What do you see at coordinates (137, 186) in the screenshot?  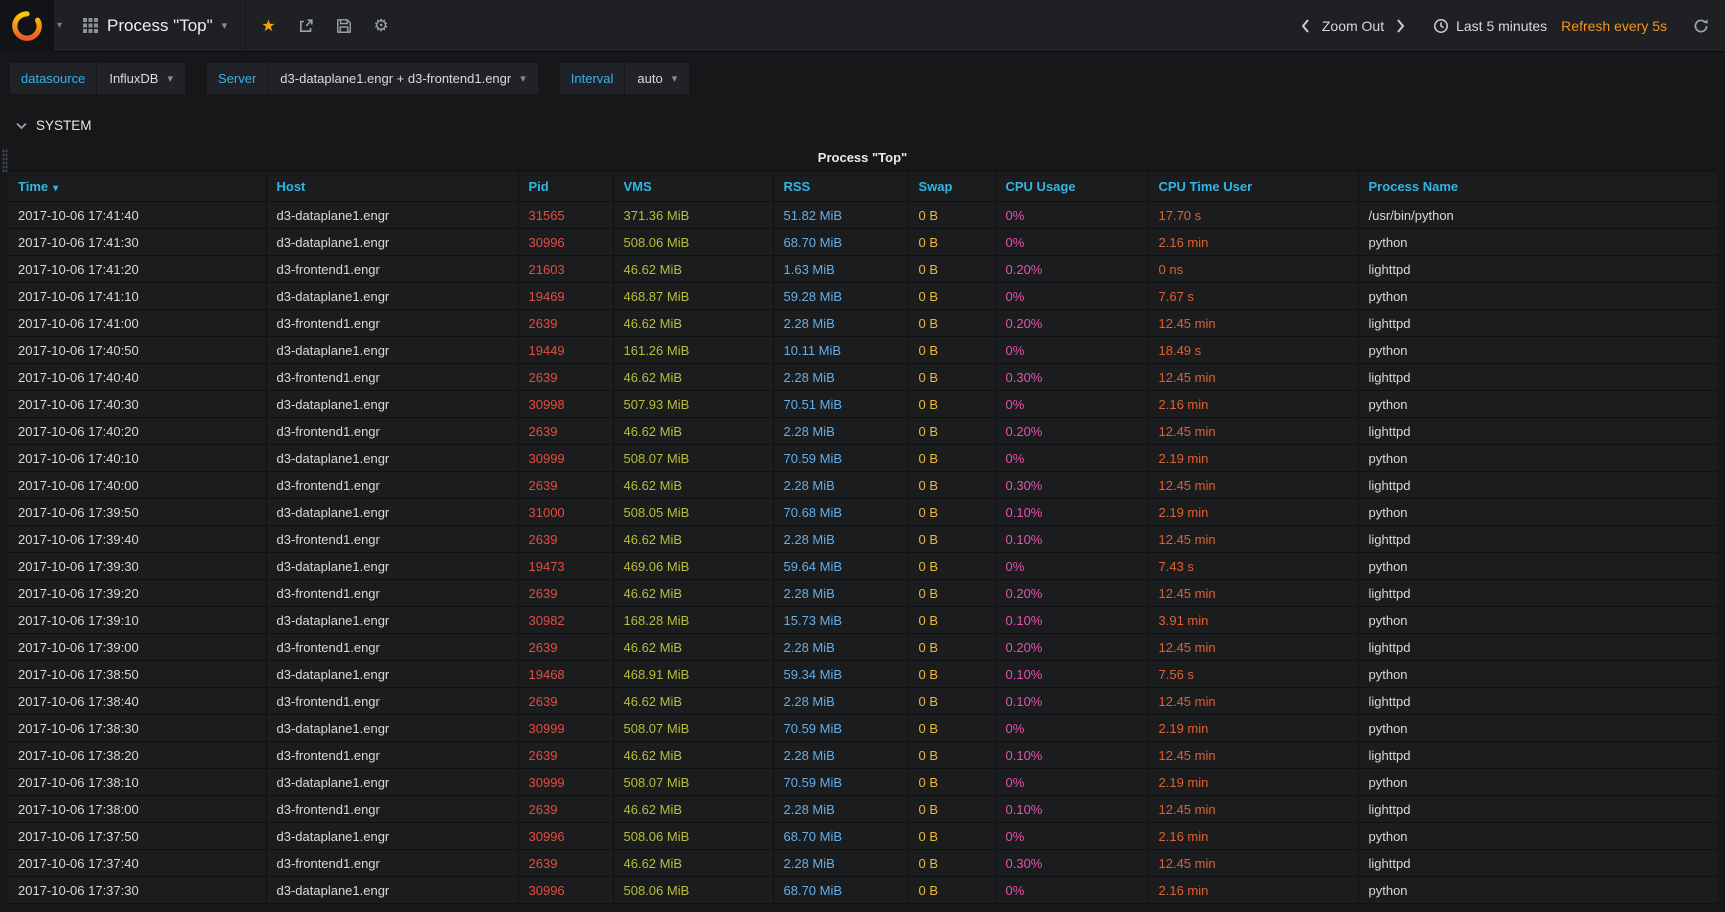 I see `column-header-time: Time ▾` at bounding box center [137, 186].